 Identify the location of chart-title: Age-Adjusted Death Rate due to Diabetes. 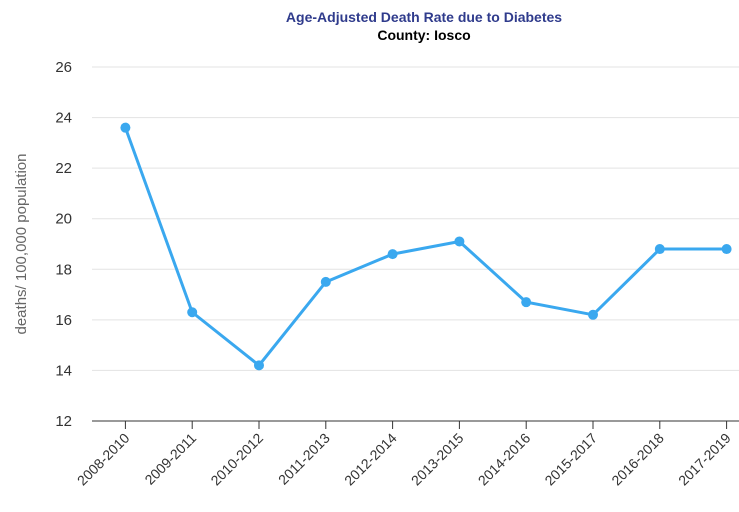
(424, 17).